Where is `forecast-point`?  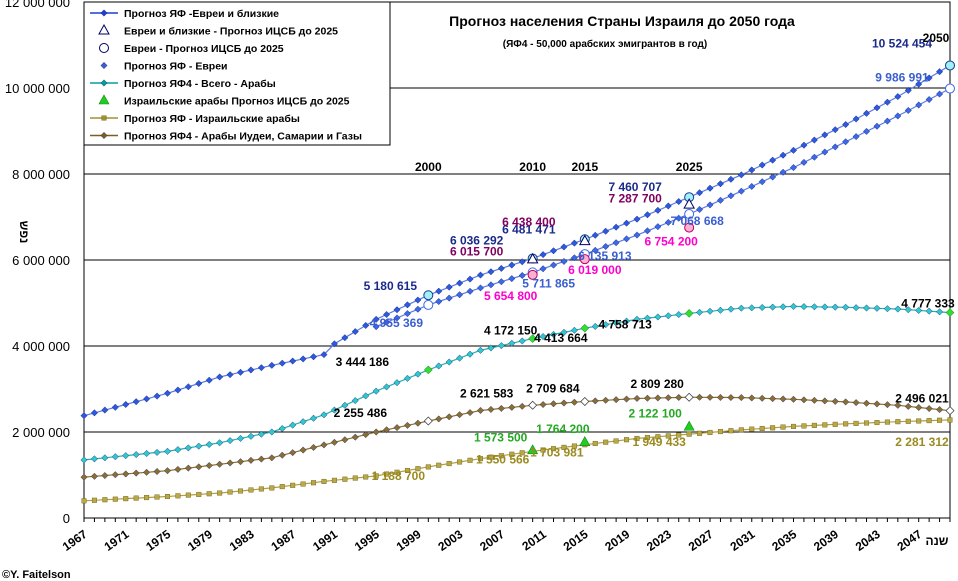
forecast-point is located at coordinates (689, 203).